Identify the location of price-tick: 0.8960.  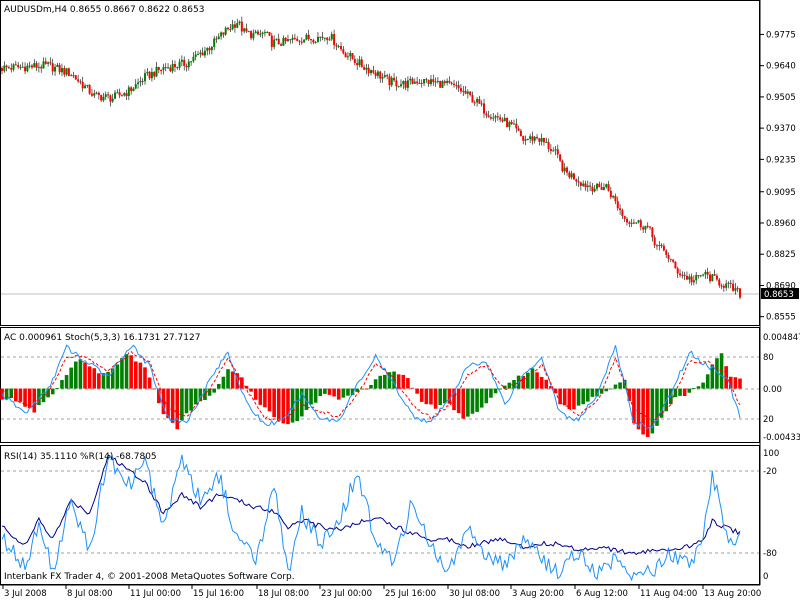
(778, 224).